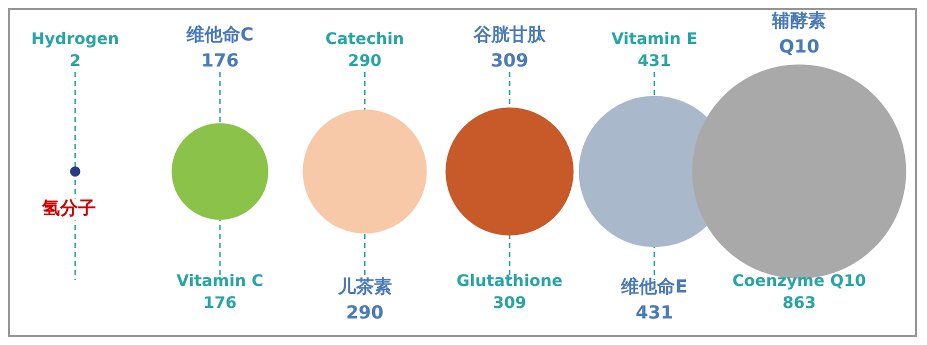 The width and height of the screenshot is (927, 345). Describe the element at coordinates (655, 60) in the screenshot. I see `data-label: 431` at that location.